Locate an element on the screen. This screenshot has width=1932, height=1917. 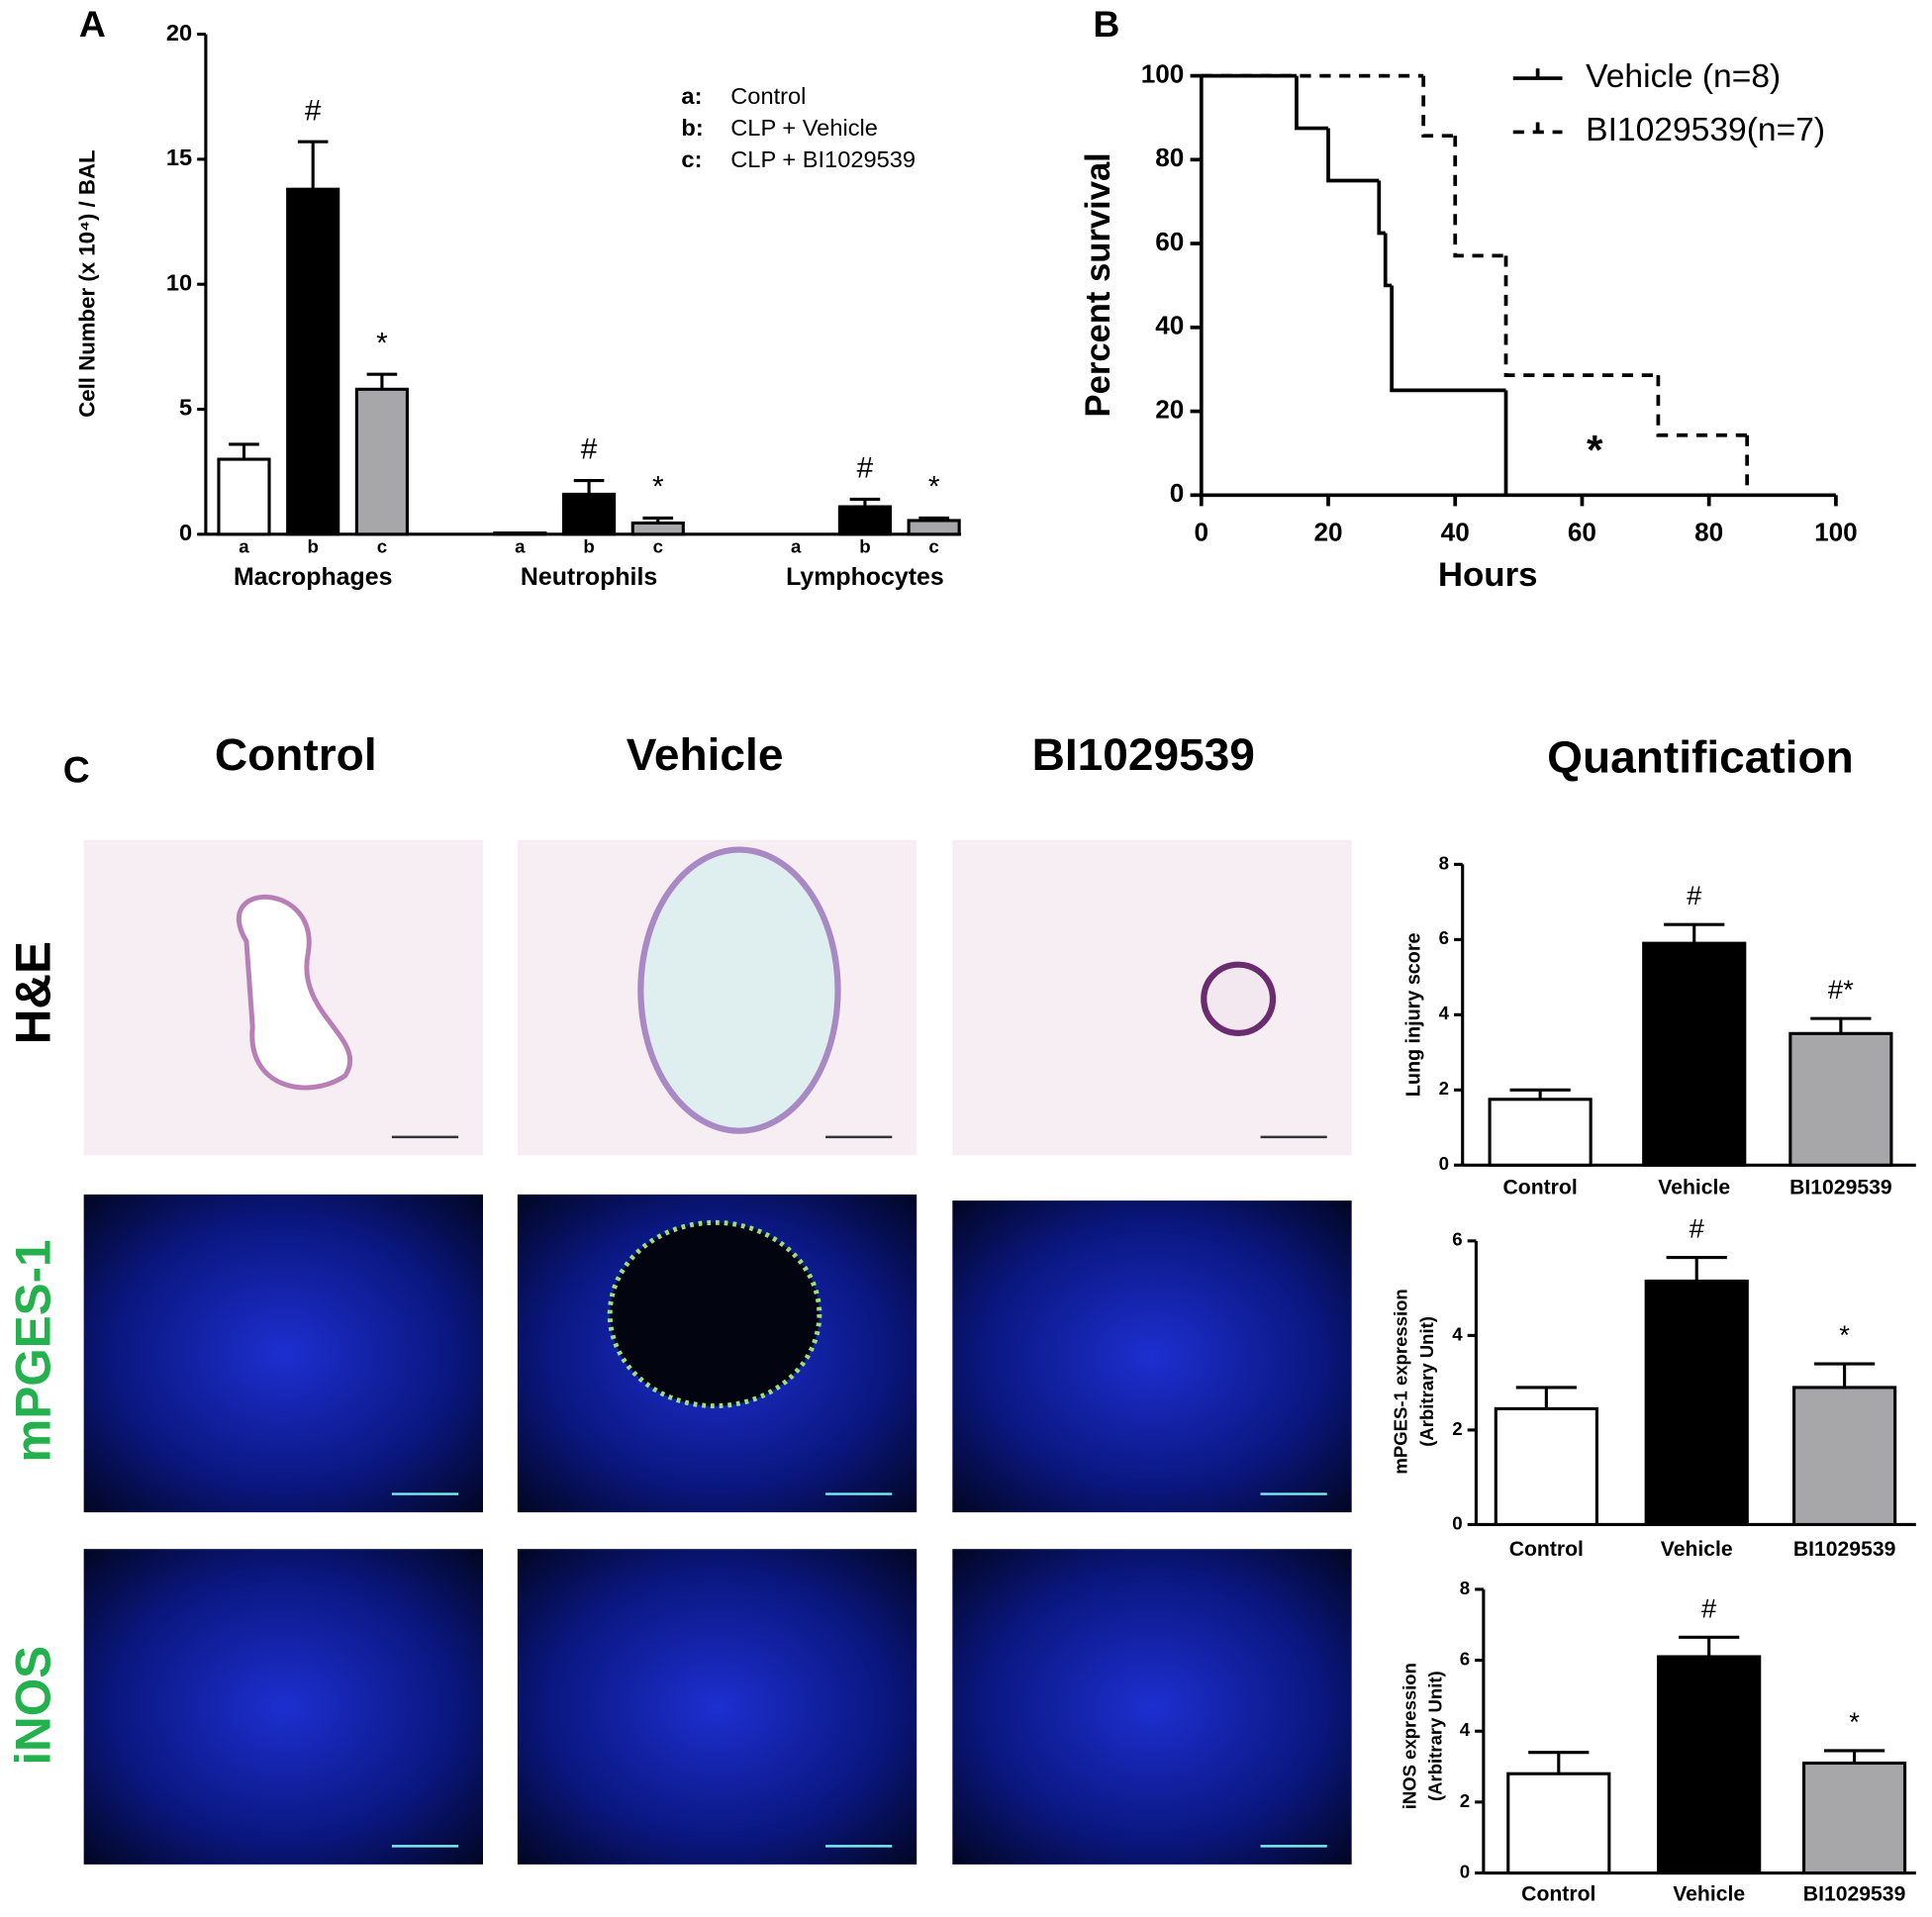
legend-label: CLP + BI1029539 is located at coordinates (823, 159).